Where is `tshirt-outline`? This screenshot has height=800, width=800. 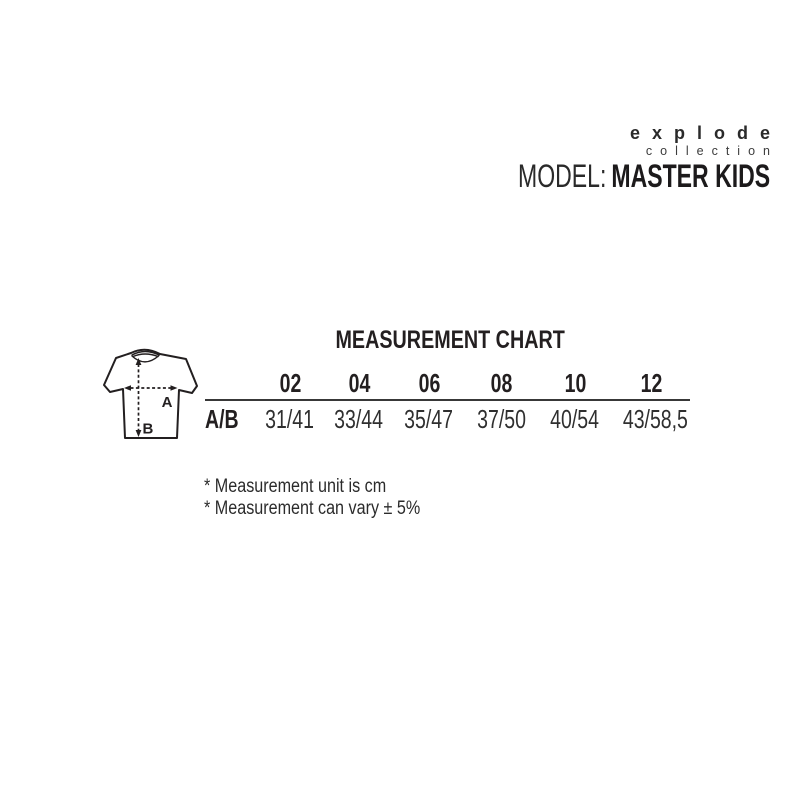 tshirt-outline is located at coordinates (150, 393).